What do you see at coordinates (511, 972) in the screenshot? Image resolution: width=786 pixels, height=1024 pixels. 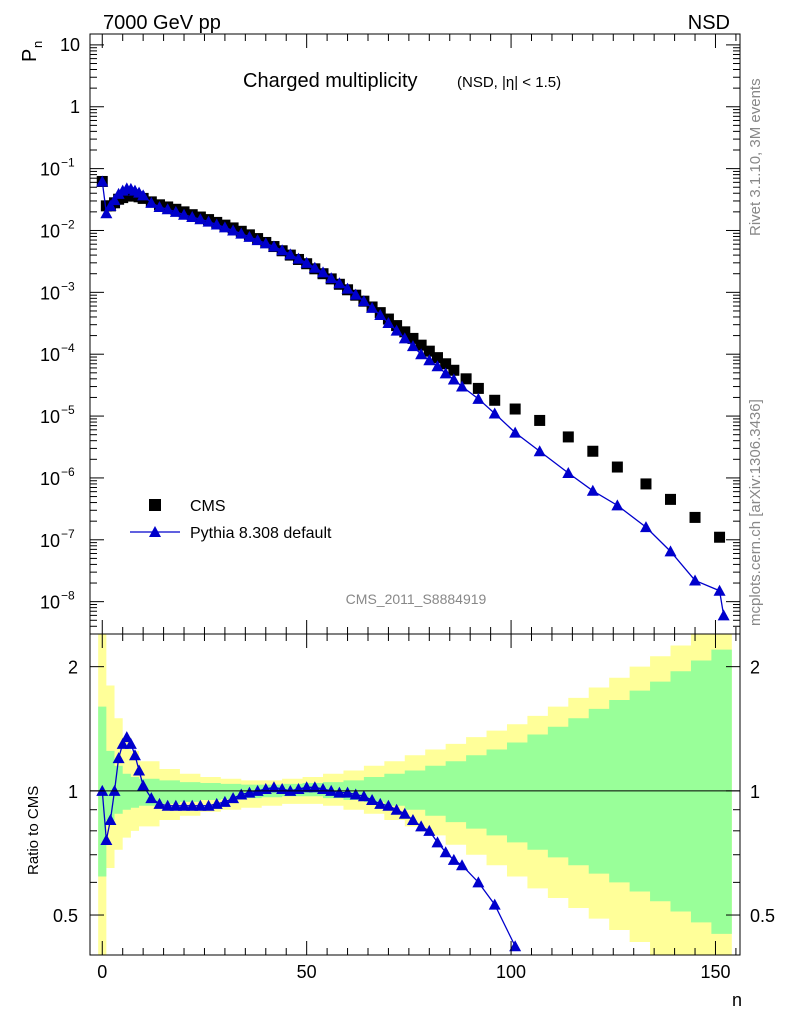 I see `xtick-label: 100` at bounding box center [511, 972].